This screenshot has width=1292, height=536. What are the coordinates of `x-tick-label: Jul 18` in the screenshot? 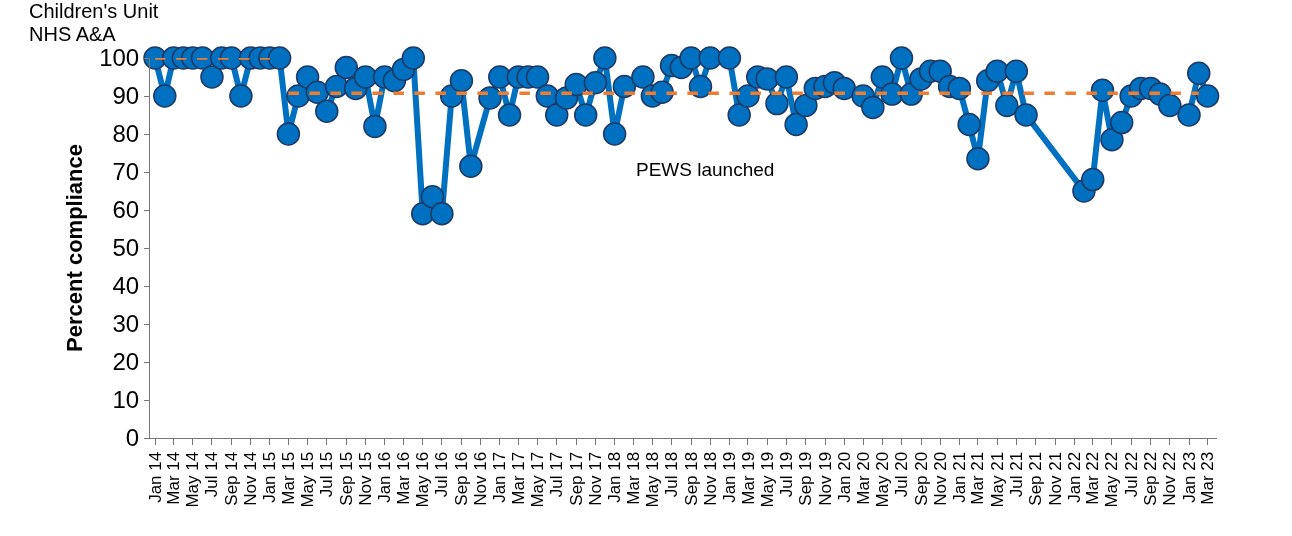 It's located at (672, 474).